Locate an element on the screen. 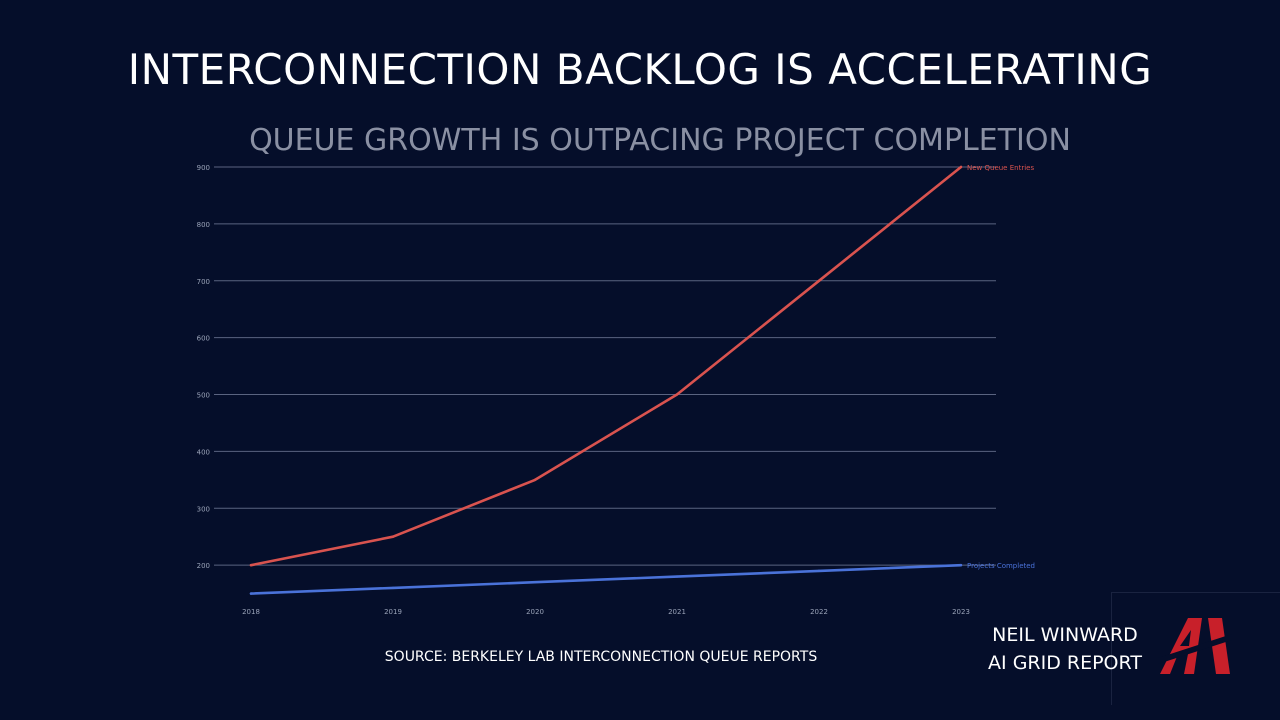 The height and width of the screenshot is (720, 1280). ai-logo-icon is located at coordinates (1195, 646).